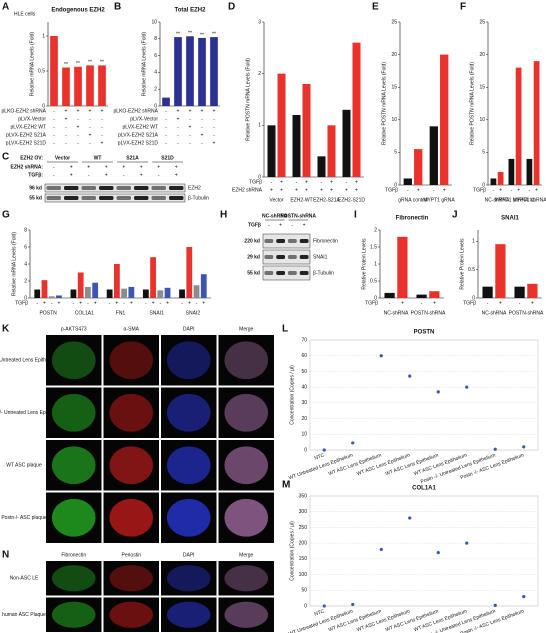 This screenshot has width=546, height=633. I want to click on column-label: α-SMA, so click(132, 329).